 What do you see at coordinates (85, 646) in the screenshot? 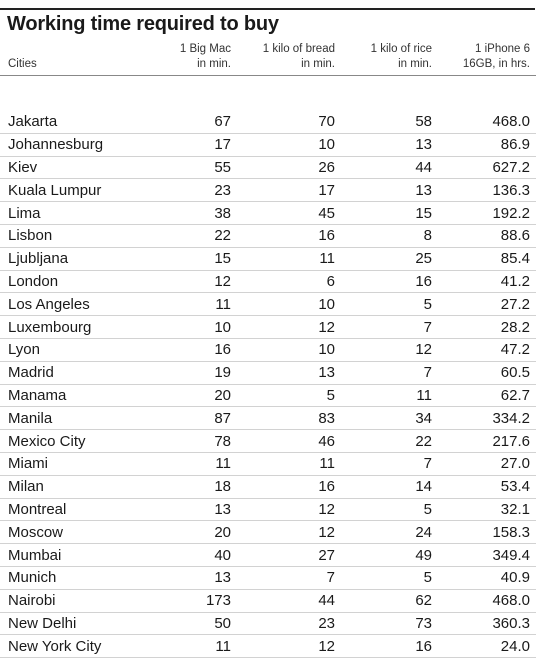
I see `city-cell: New York City` at bounding box center [85, 646].